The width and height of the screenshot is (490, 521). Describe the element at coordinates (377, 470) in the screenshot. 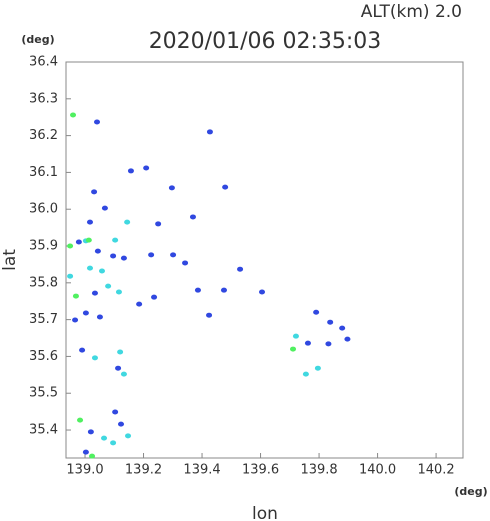

I see `x-tick-label: 140.0` at that location.